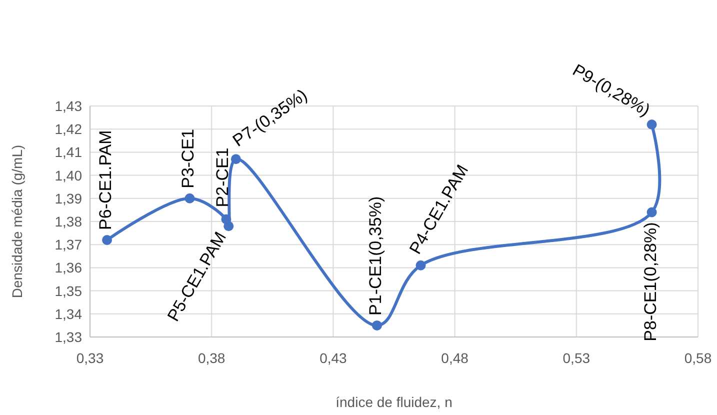  Describe the element at coordinates (68, 268) in the screenshot. I see `y-tick-label: 1,36` at that location.